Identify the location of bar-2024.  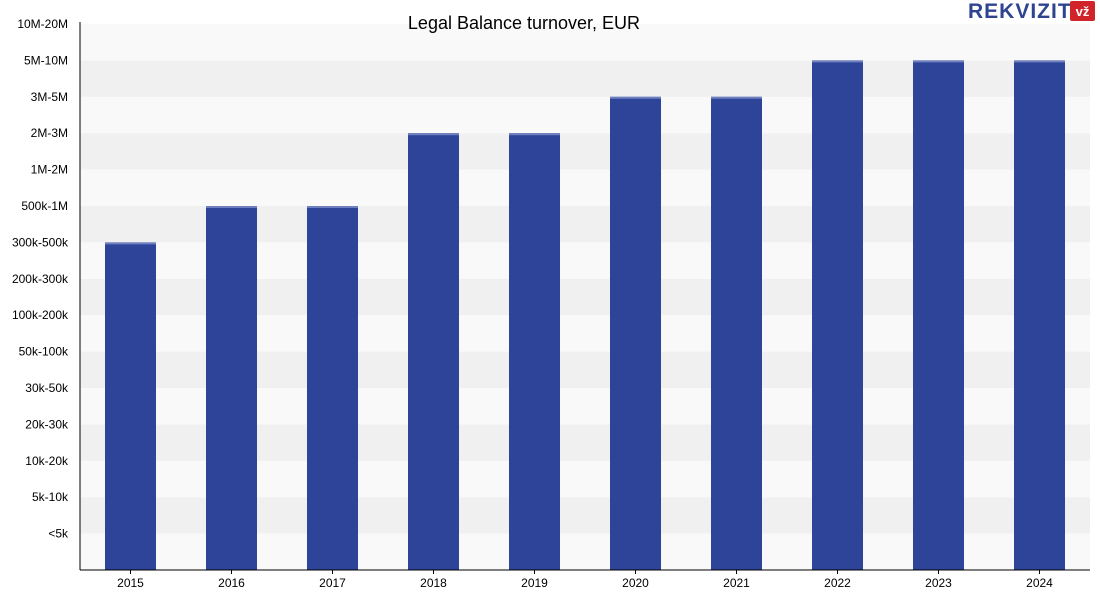
(1039, 315).